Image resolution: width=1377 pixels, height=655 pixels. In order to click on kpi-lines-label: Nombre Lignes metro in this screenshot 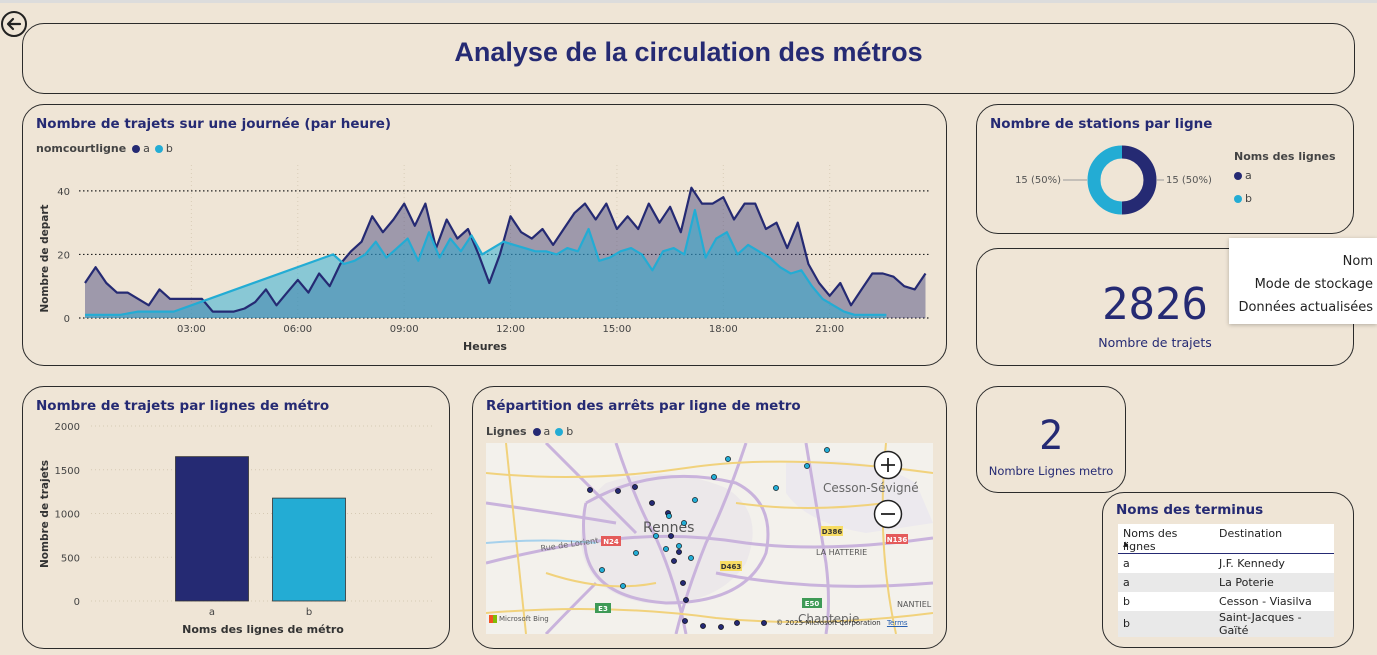, I will do `click(1051, 471)`.